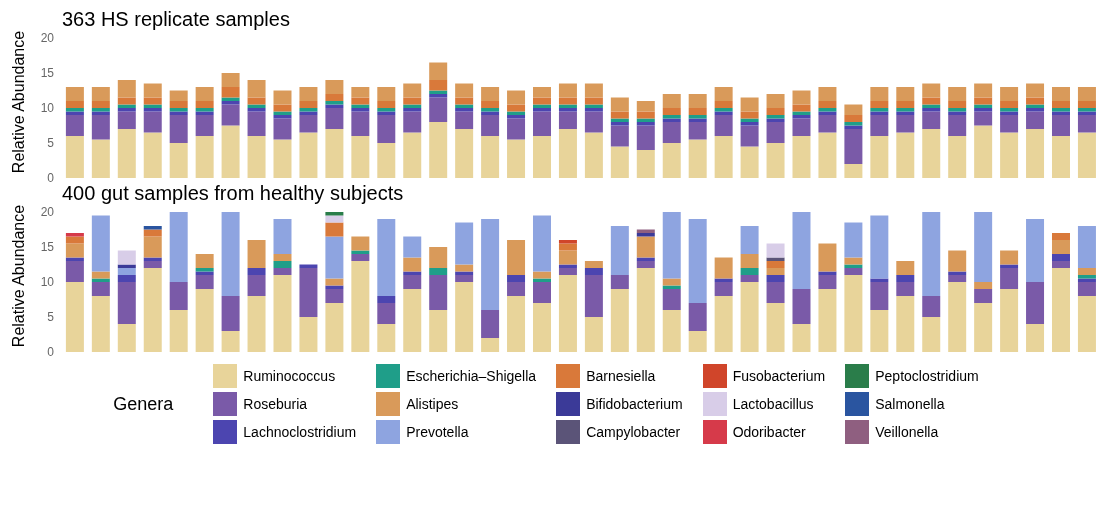 The image size is (1112, 513). What do you see at coordinates (275, 404) in the screenshot?
I see `legend-label: Roseburia` at bounding box center [275, 404].